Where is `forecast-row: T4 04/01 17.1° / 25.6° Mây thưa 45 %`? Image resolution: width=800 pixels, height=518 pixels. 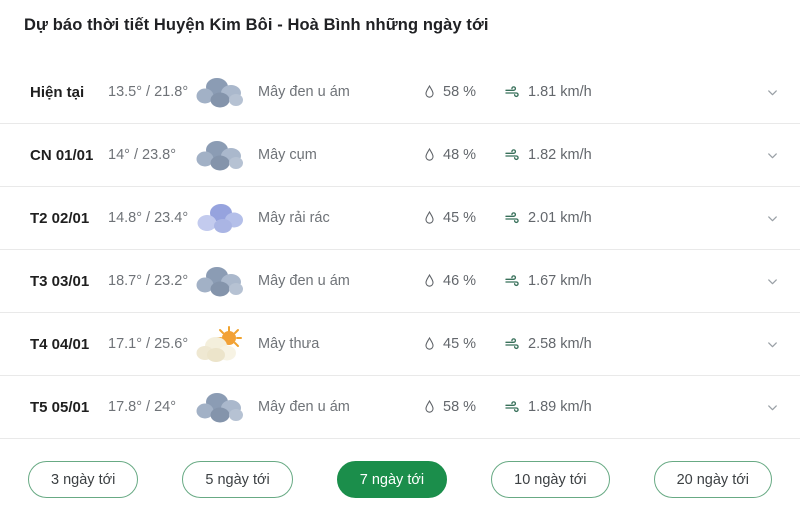 forecast-row: T4 04/01 17.1° / 25.6° Mây thưa 45 % is located at coordinates (400, 344).